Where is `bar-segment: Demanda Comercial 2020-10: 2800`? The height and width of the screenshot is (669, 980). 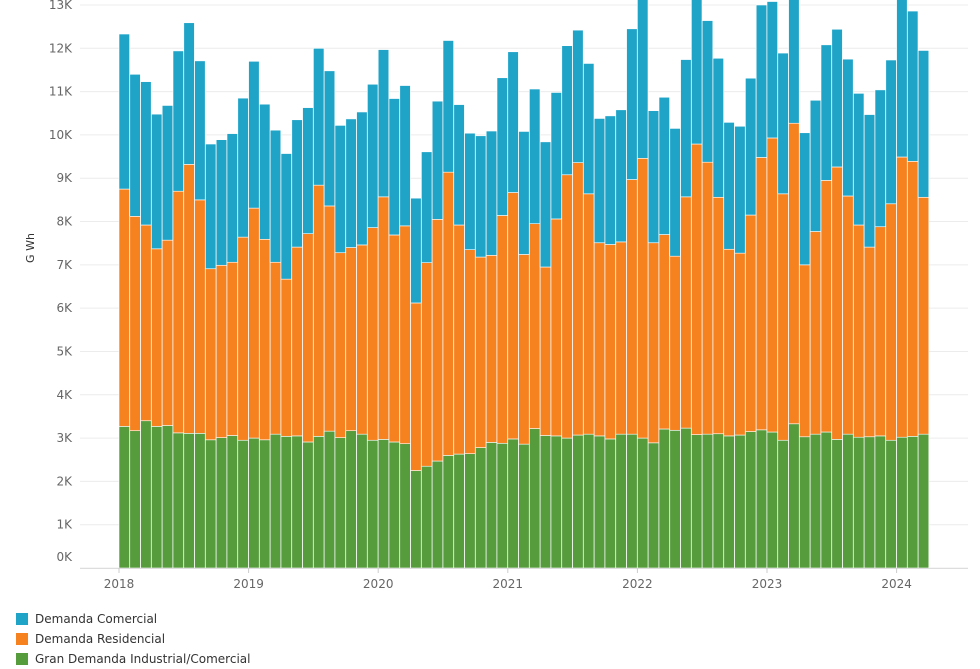 bar-segment: Demanda Comercial 2020-10: 2800 is located at coordinates (481, 196).